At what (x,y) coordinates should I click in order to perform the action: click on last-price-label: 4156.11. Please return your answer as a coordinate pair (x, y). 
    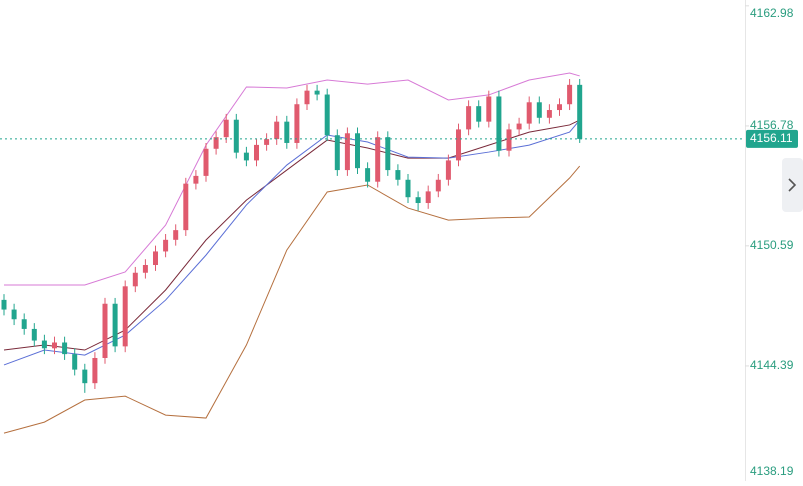
    Looking at the image, I should click on (771, 138).